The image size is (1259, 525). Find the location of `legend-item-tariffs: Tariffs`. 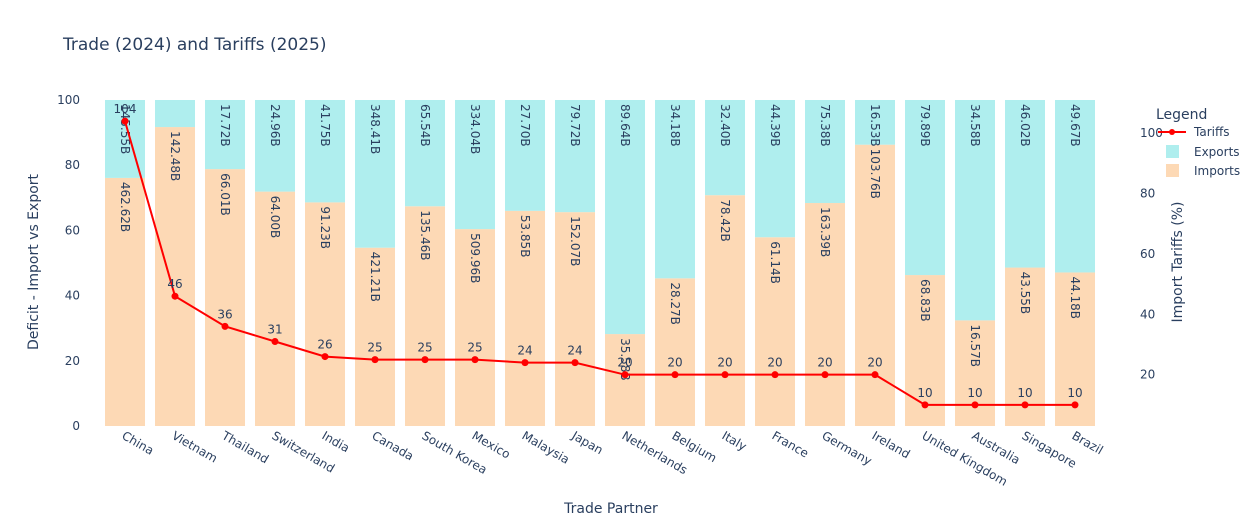

legend-item-tariffs: Tariffs is located at coordinates (1193, 132).